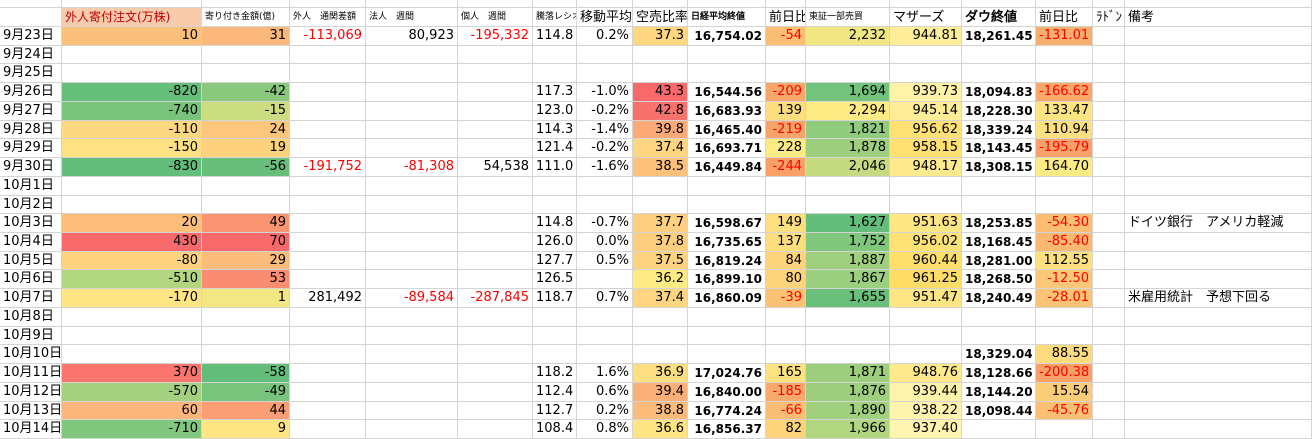 The width and height of the screenshot is (1312, 439). I want to click on data-cell: 16,774.24, so click(727, 411).